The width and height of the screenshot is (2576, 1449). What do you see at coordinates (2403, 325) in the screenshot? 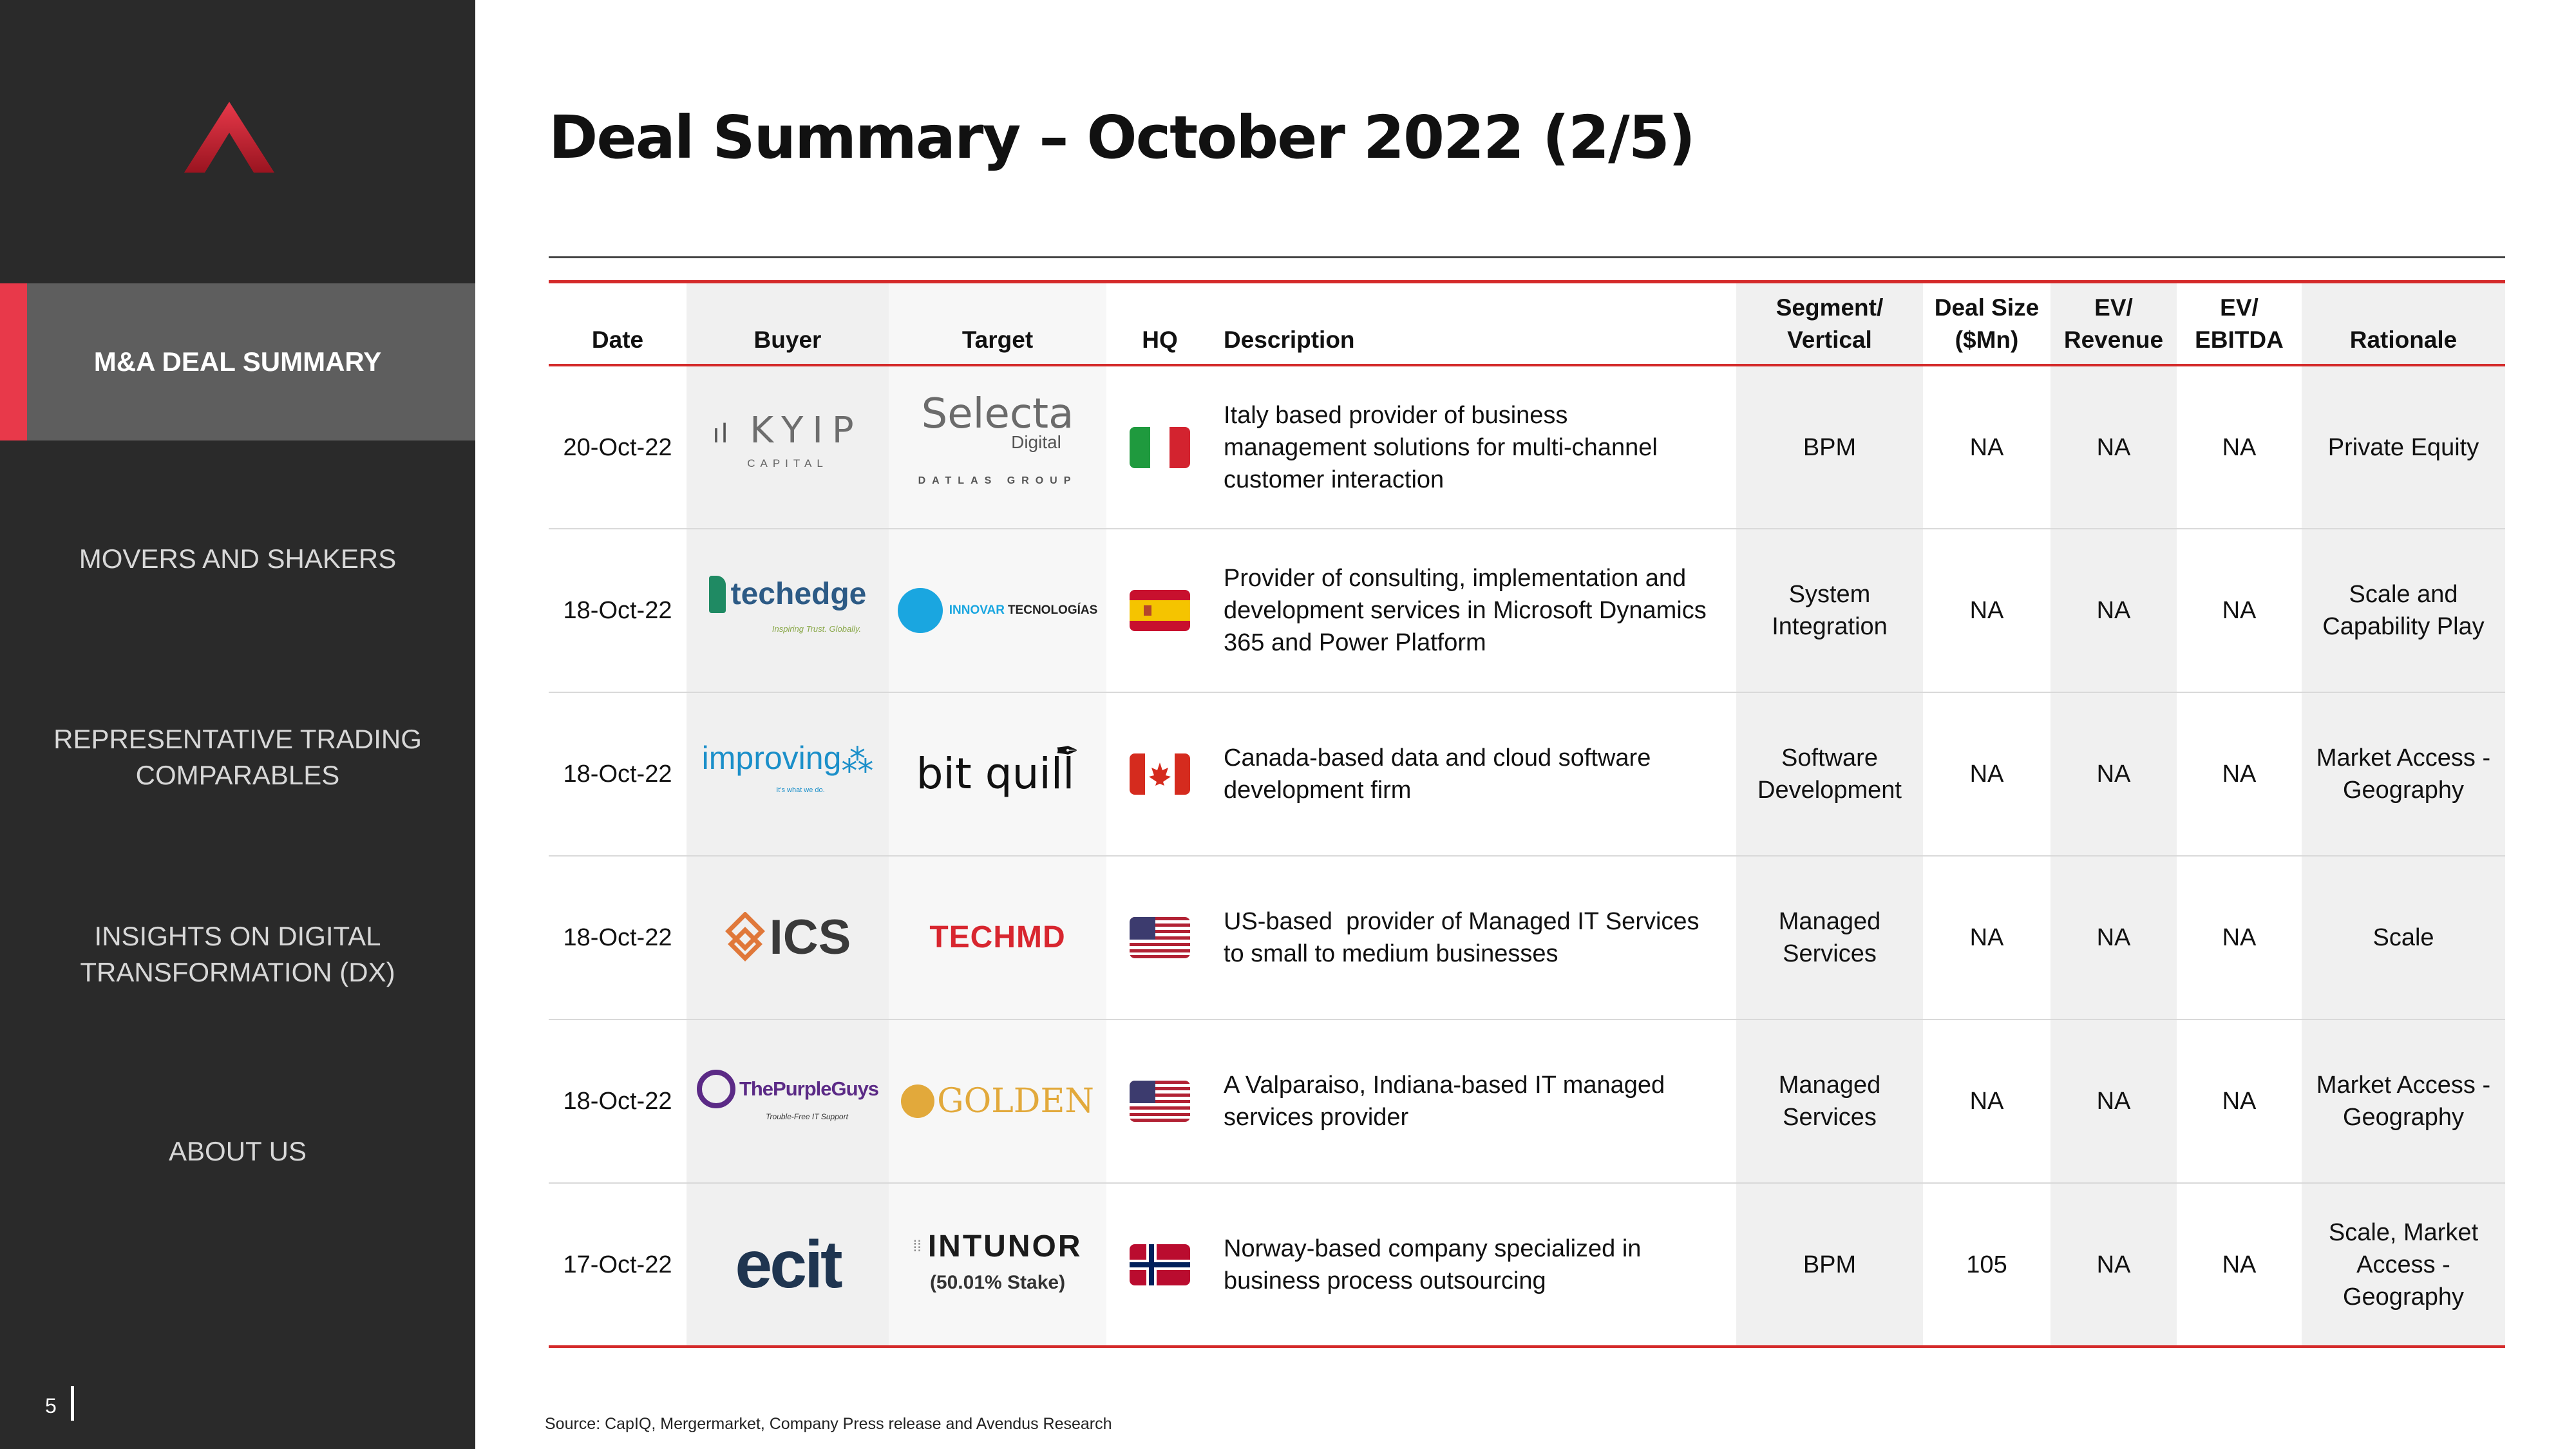
I see `col-header-rationale: Rationale` at bounding box center [2403, 325].